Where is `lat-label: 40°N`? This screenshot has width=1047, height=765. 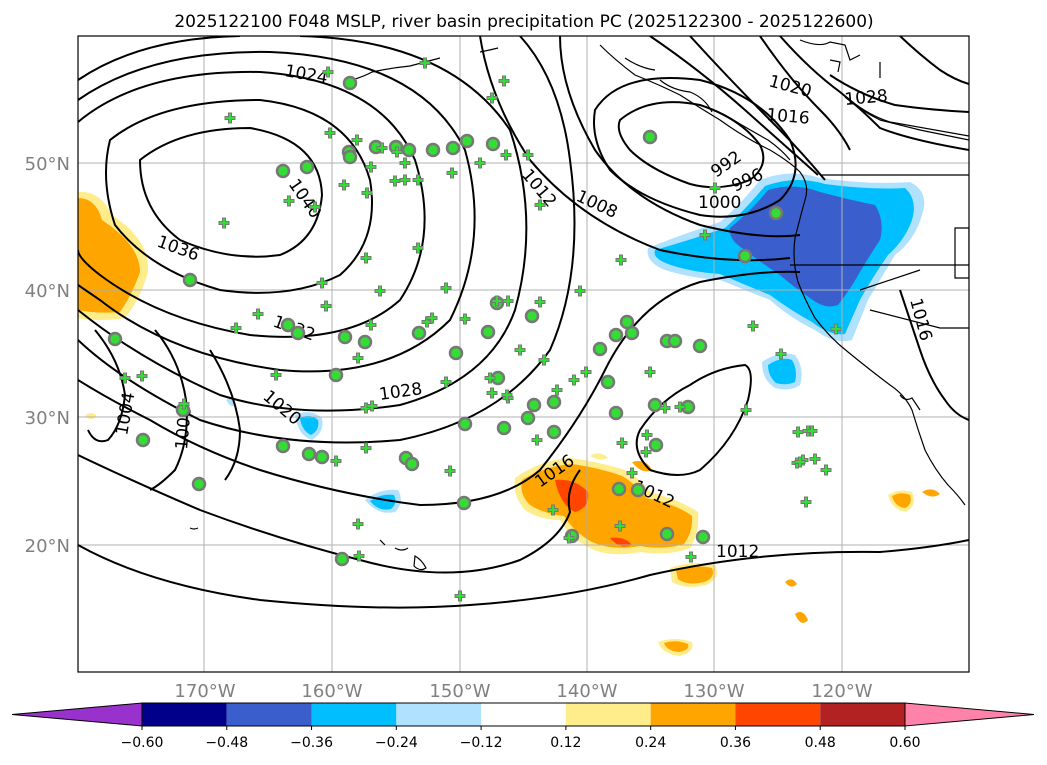 lat-label: 40°N is located at coordinates (47, 291).